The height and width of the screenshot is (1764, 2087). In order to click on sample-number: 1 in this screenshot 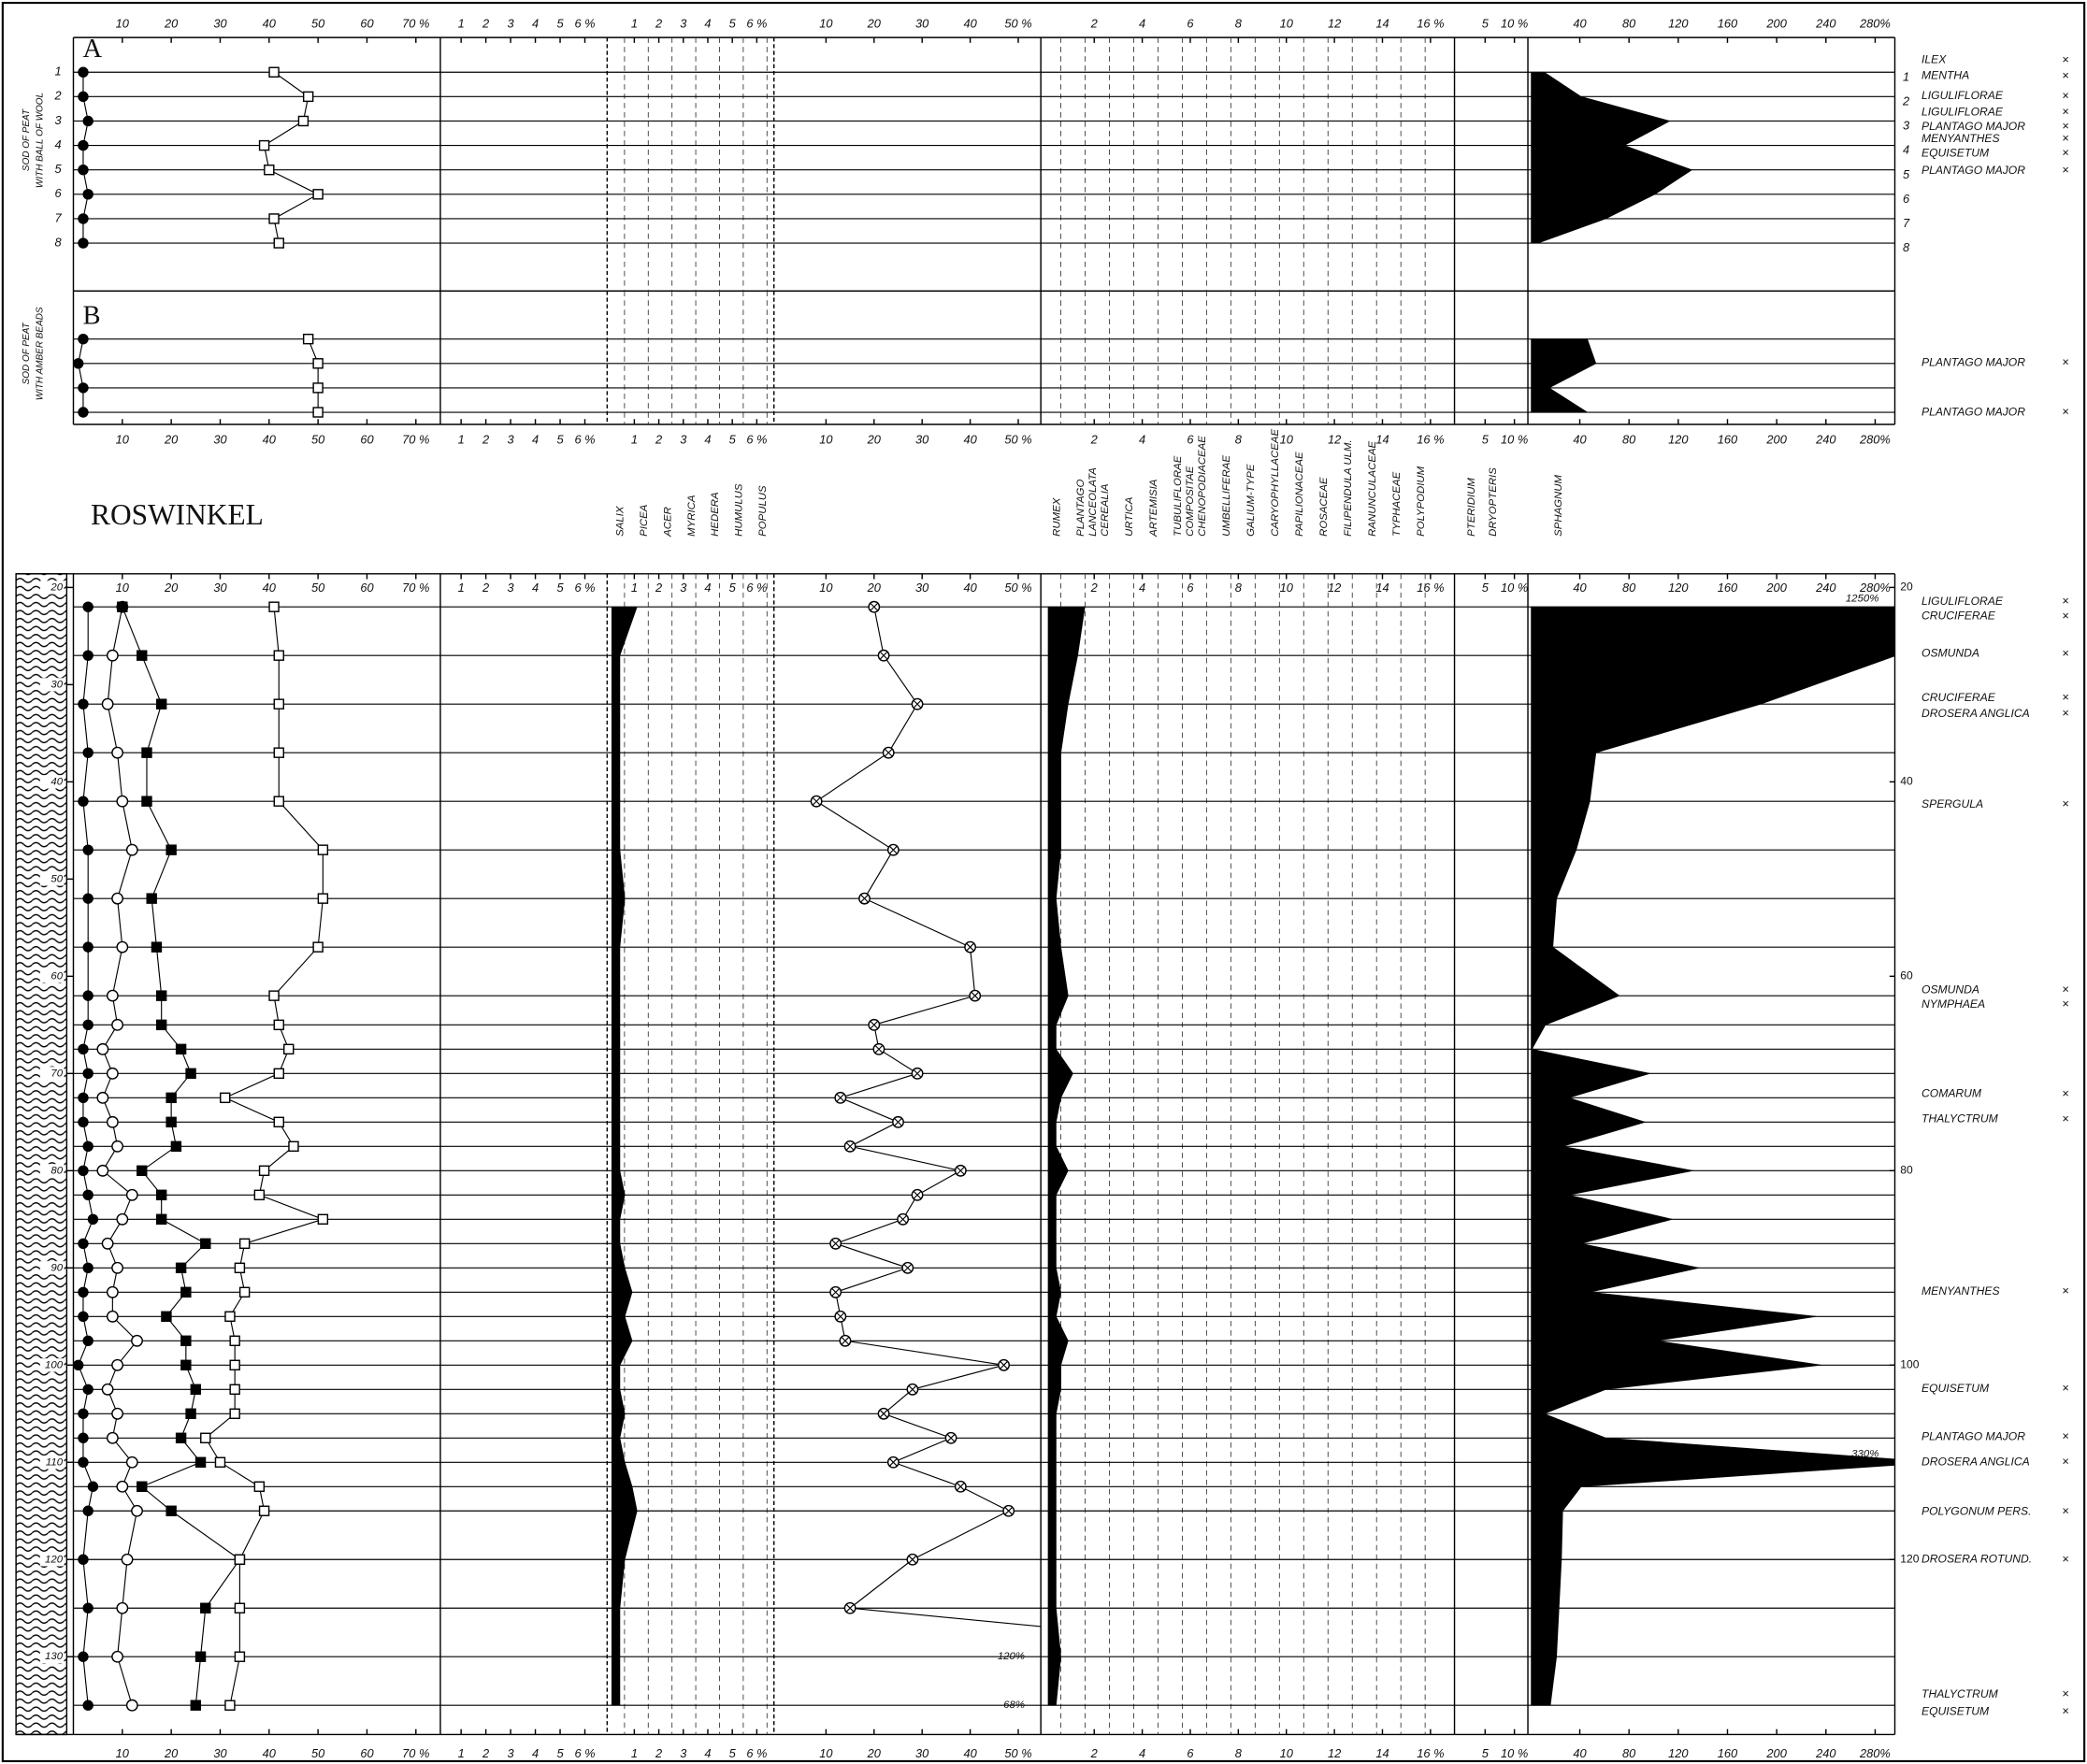, I will do `click(1906, 76)`.